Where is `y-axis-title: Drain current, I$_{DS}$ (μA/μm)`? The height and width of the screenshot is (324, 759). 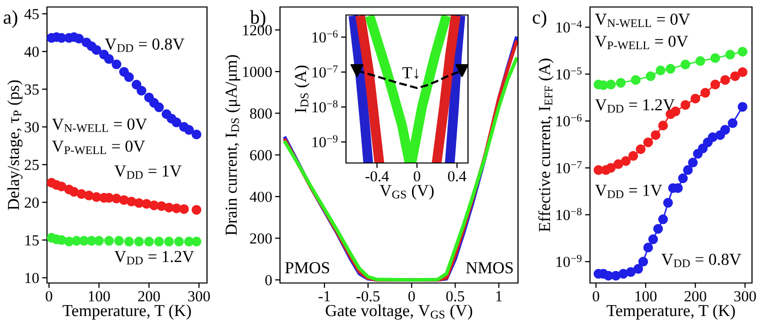
y-axis-title: Drain current, I$_{DS}$ (μA/μm) is located at coordinates (232, 145).